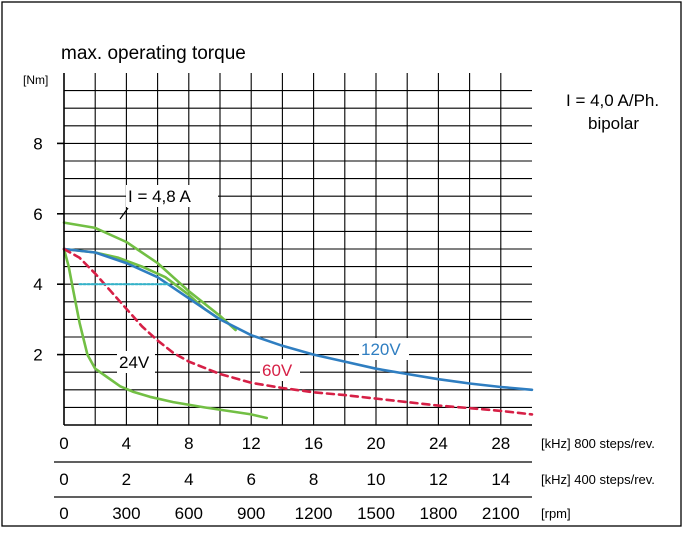  What do you see at coordinates (376, 513) in the screenshot?
I see `x-tick-label: 1500` at bounding box center [376, 513].